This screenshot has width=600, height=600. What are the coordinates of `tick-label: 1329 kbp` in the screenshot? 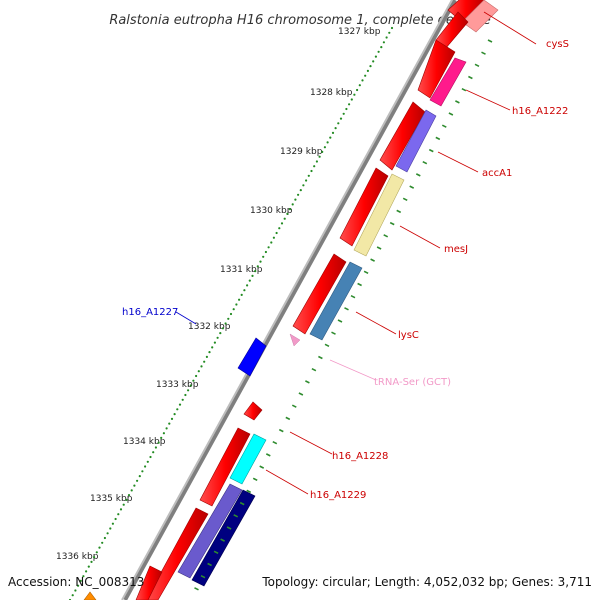 It's located at (301, 152).